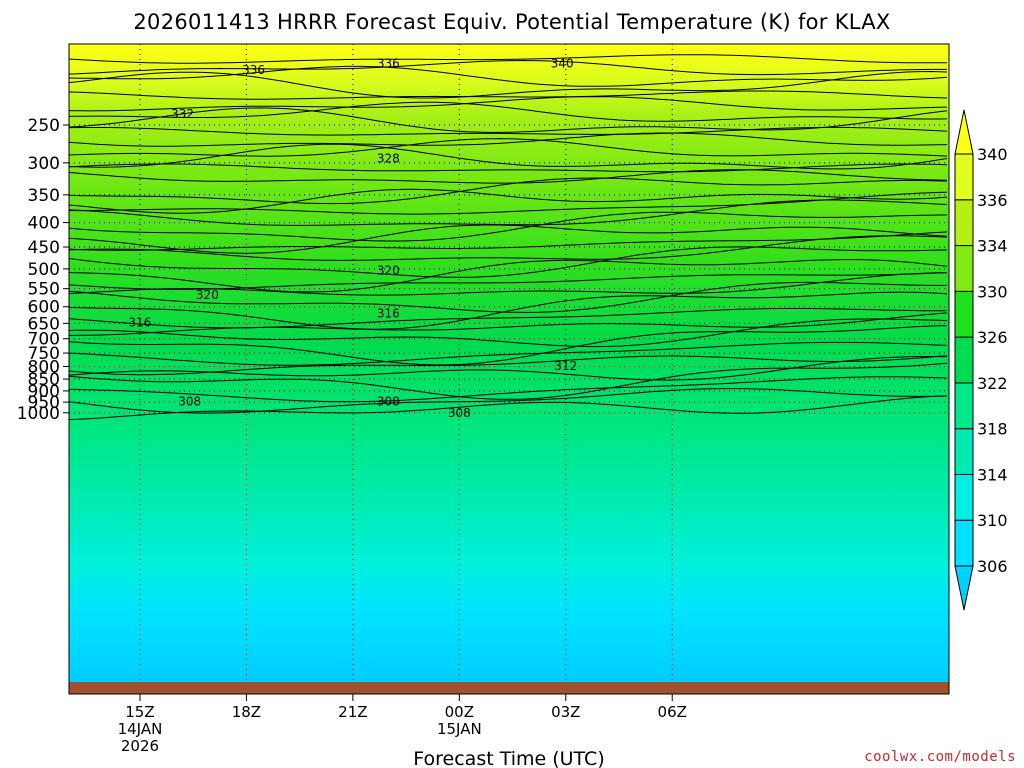 The width and height of the screenshot is (1024, 768). I want to click on contour-label: 332, so click(182, 114).